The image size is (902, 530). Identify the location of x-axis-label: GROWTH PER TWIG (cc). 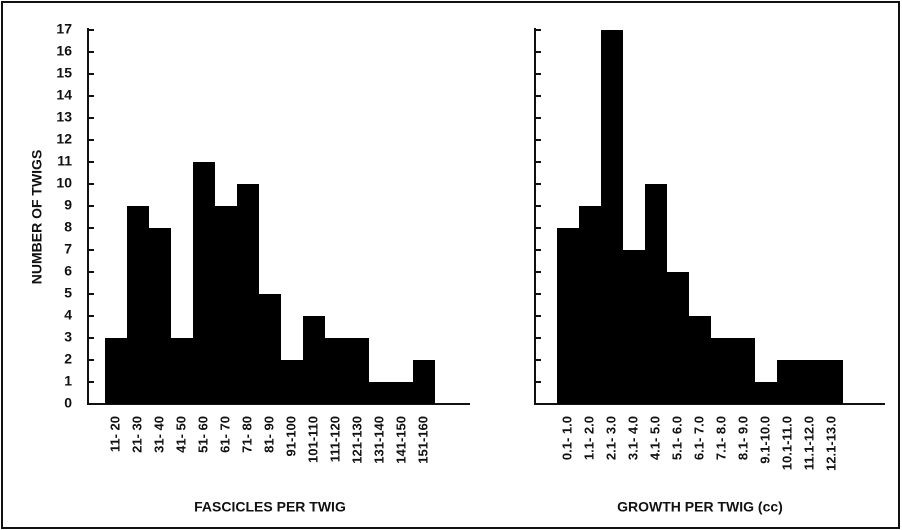
(700, 507).